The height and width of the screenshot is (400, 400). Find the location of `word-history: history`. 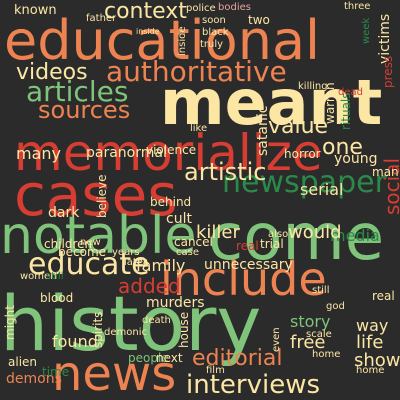

word-history: history is located at coordinates (131, 323).